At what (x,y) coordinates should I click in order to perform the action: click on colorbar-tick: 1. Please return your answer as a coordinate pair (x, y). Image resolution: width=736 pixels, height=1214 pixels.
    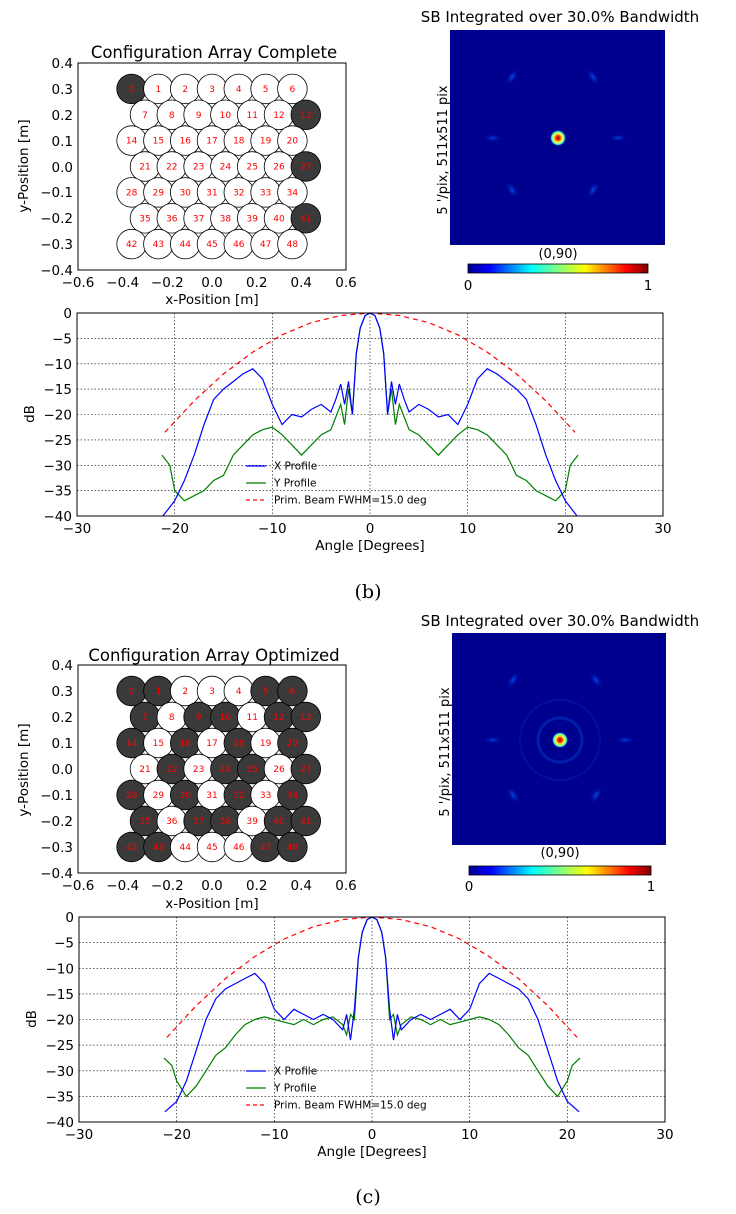
    Looking at the image, I should click on (651, 887).